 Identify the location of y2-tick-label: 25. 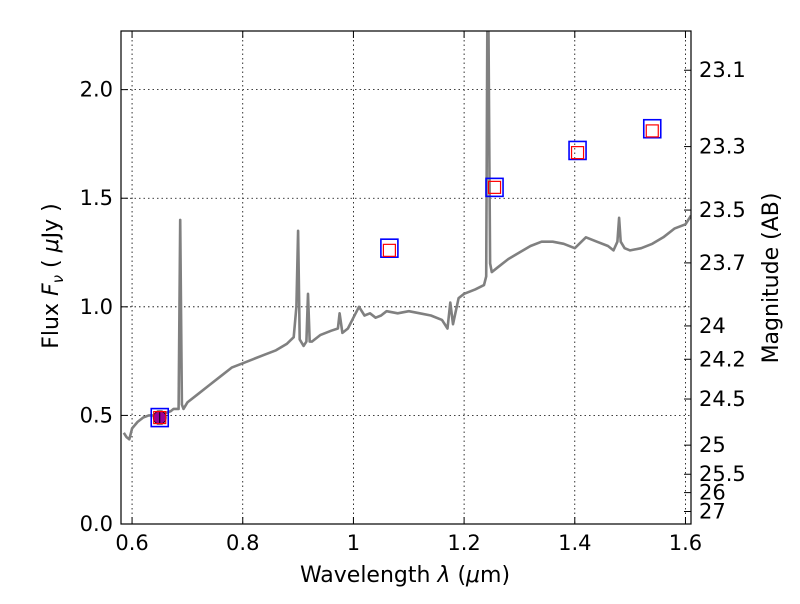
(712, 445).